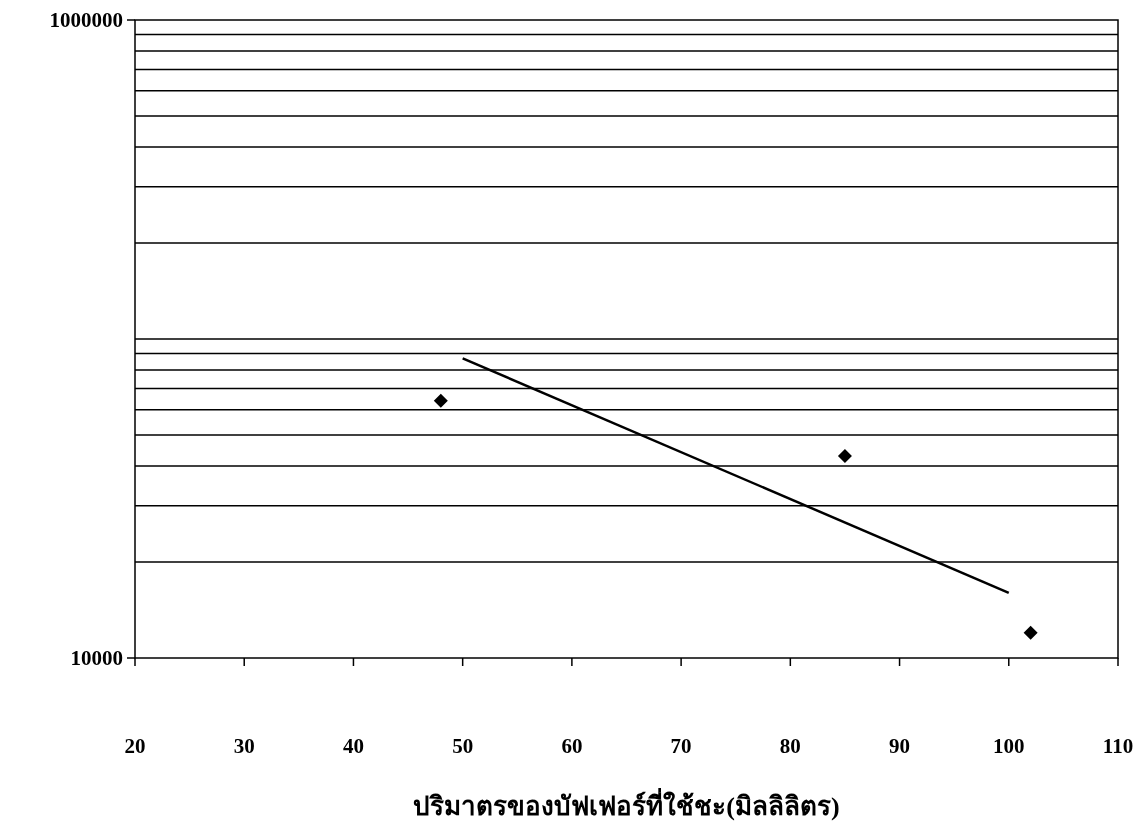 Image resolution: width=1143 pixels, height=833 pixels. I want to click on x-tick-label: 40, so click(353, 746).